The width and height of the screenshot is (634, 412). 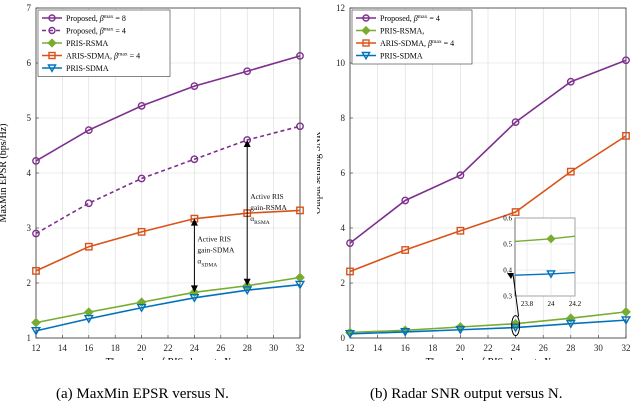 I want to click on annotation-label: gain-SDMA, so click(x=216, y=250).